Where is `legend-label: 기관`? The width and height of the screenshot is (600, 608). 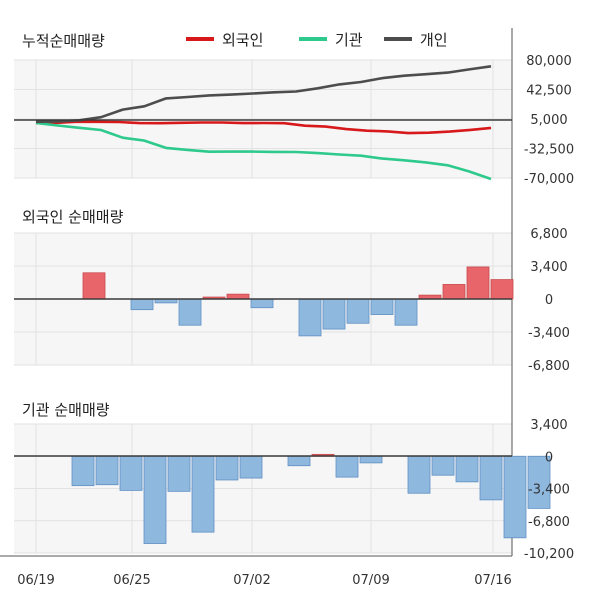 legend-label: 기관 is located at coordinates (349, 40).